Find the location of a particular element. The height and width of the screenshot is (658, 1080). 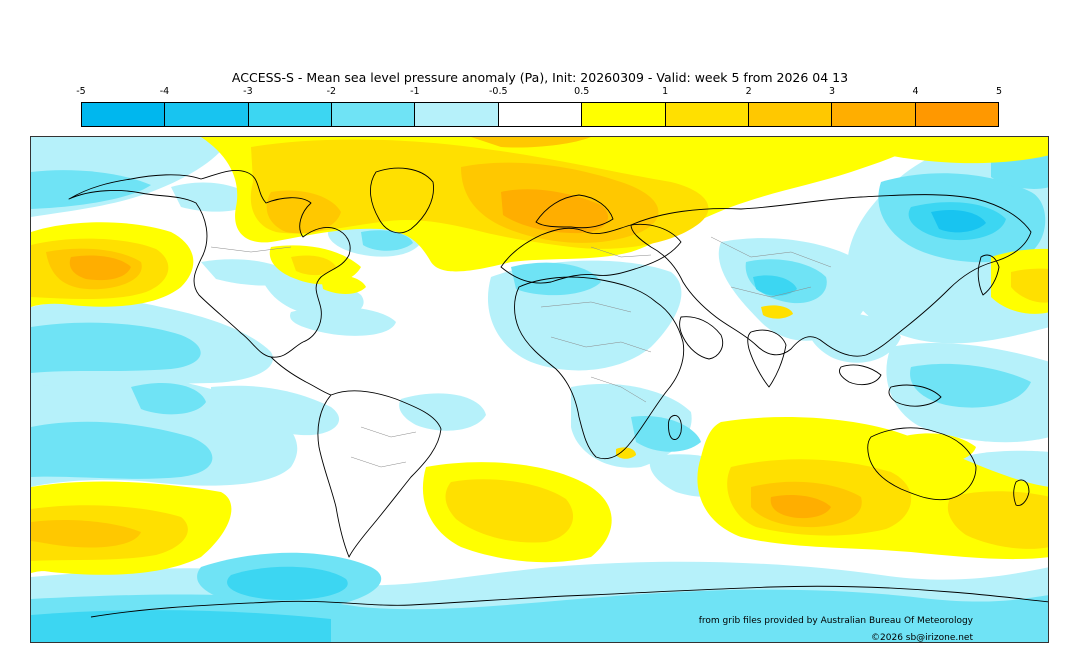

colorbar-tick-label: -1 is located at coordinates (415, 91).